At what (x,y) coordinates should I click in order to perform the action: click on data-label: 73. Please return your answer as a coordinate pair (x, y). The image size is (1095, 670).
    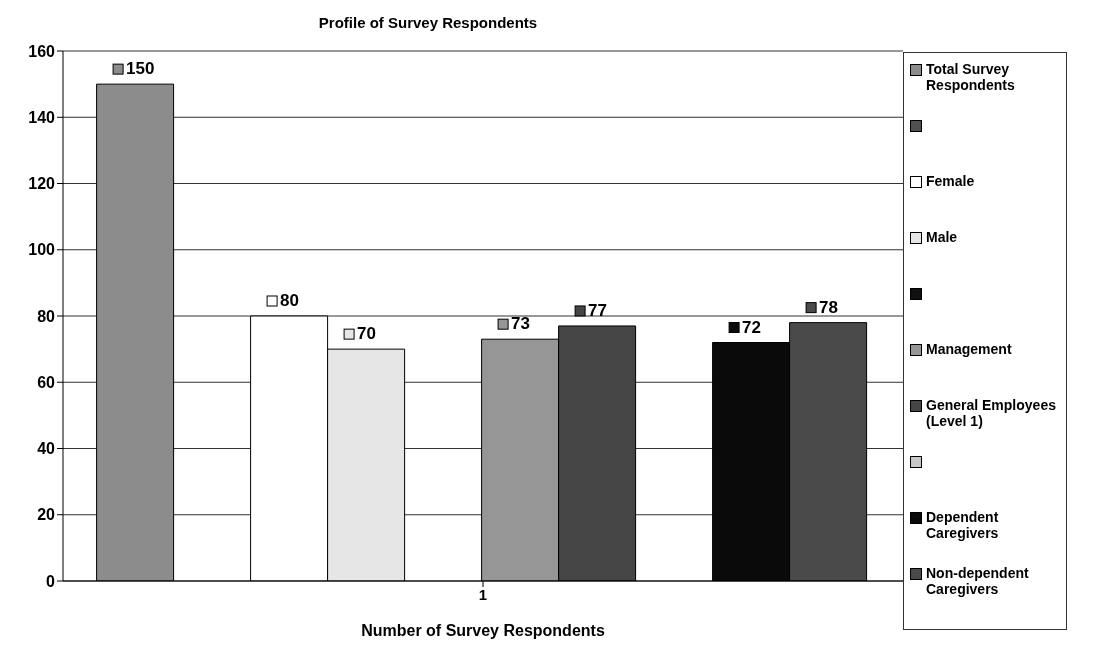
    Looking at the image, I should click on (521, 324).